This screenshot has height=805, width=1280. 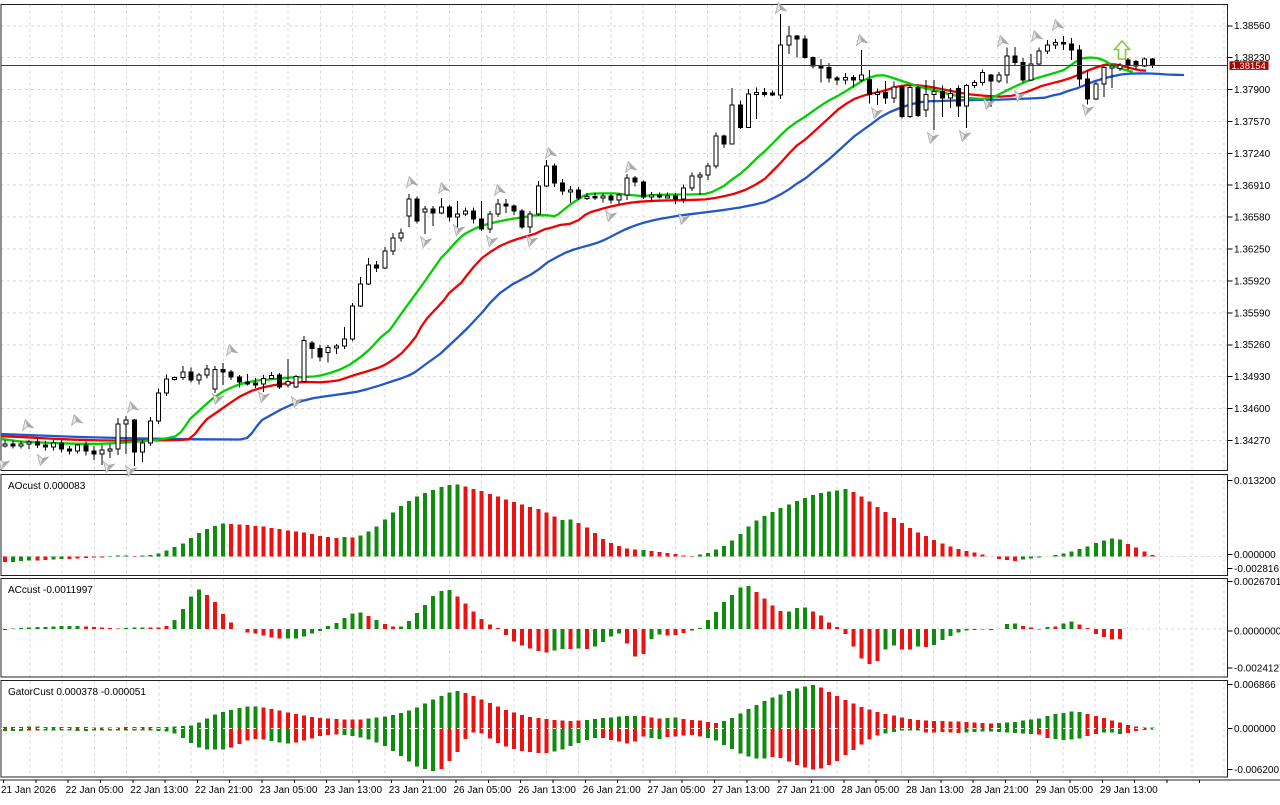 I want to click on svg-text: 1.35920, so click(x=1252, y=281).